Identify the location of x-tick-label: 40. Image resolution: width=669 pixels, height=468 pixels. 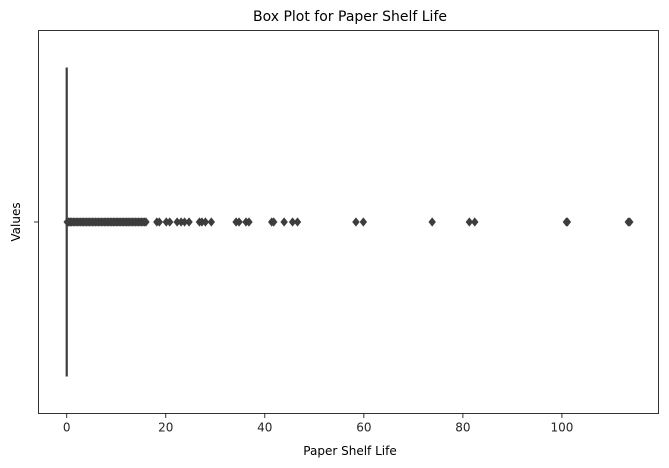
(264, 428).